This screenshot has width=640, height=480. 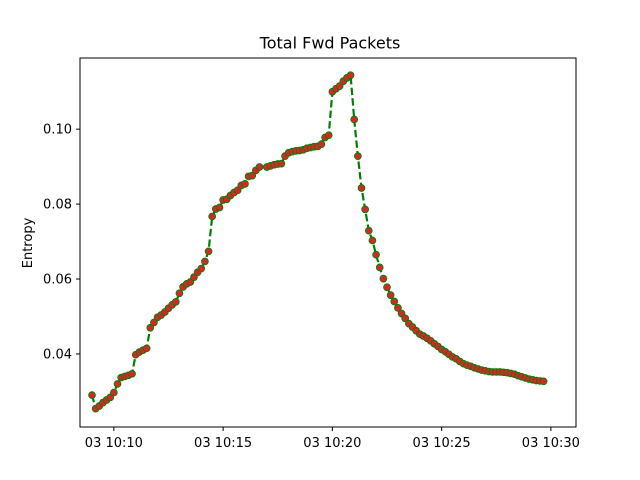 I want to click on x-tick-label: 03 10:15, so click(x=223, y=443).